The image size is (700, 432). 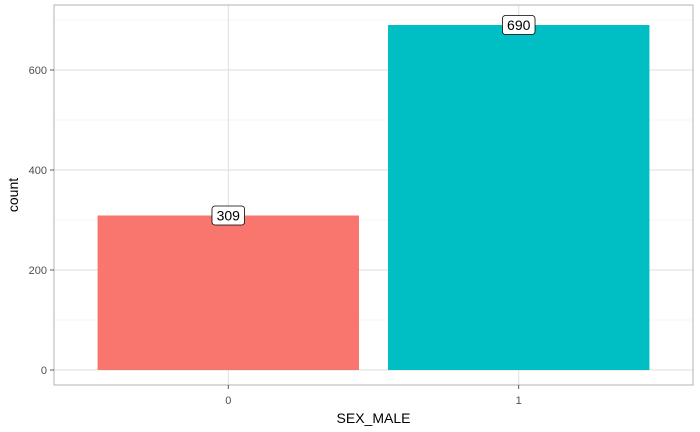 What do you see at coordinates (519, 401) in the screenshot?
I see `x-tick-label: 1` at bounding box center [519, 401].